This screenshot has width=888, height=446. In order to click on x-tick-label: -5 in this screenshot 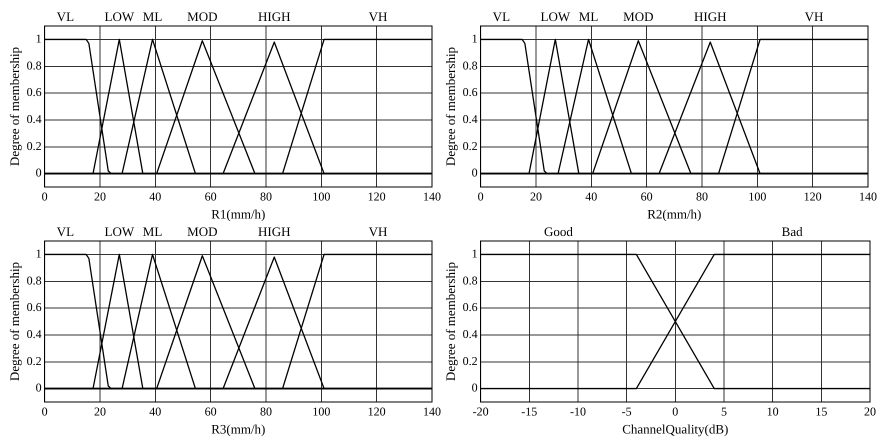, I will do `click(627, 411)`.